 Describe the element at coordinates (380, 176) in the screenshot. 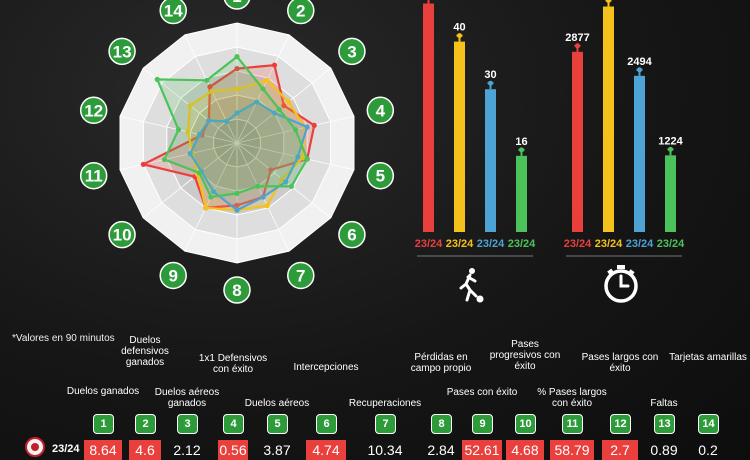

I see `radar-axis-label: 5` at that location.